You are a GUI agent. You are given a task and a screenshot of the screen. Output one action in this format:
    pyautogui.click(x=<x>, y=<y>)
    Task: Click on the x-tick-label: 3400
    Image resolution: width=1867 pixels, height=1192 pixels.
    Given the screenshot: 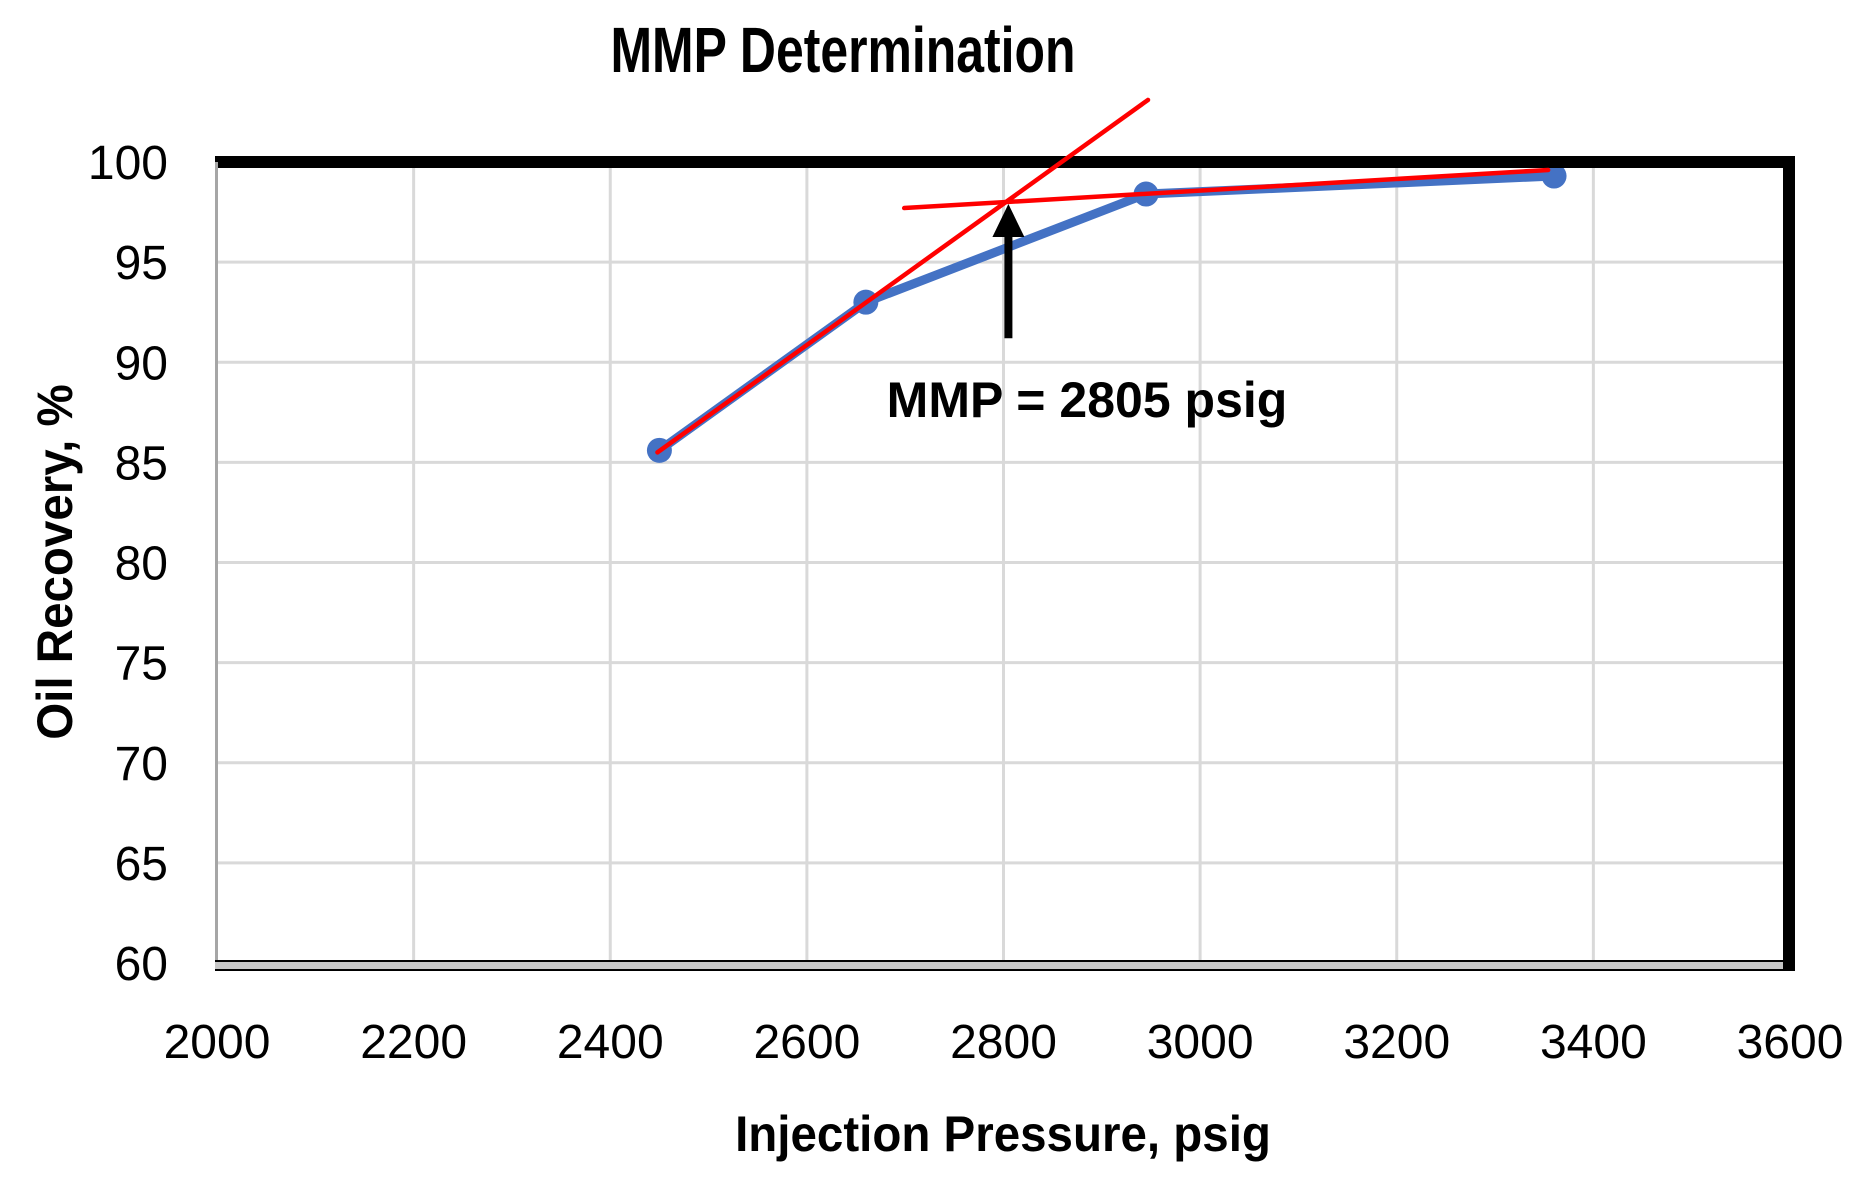 What is the action you would take?
    pyautogui.click(x=1593, y=1042)
    